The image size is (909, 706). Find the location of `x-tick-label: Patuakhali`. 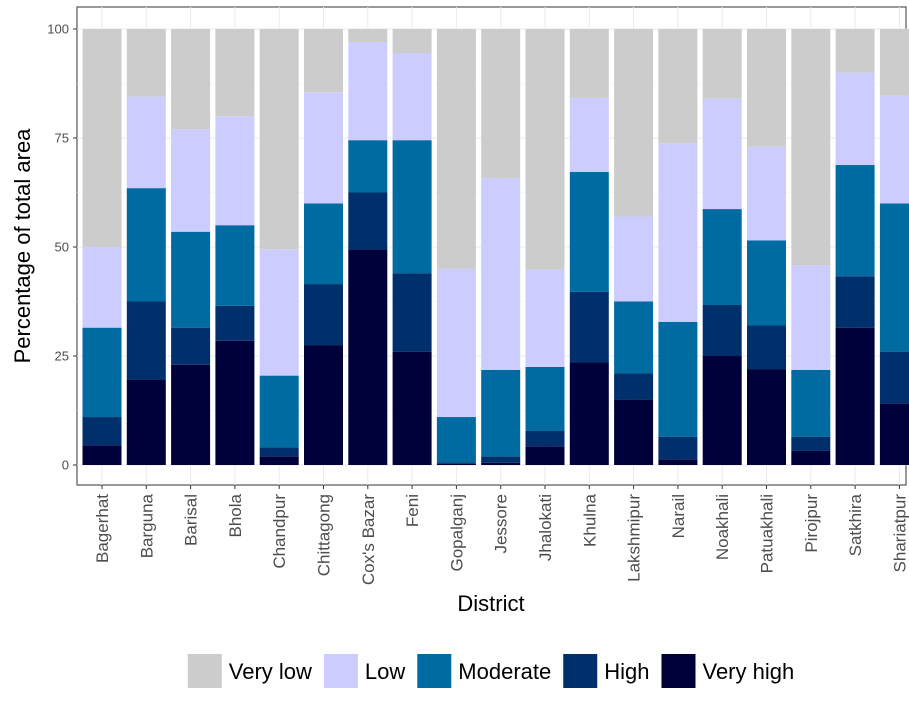

x-tick-label: Patuakhali is located at coordinates (767, 533).